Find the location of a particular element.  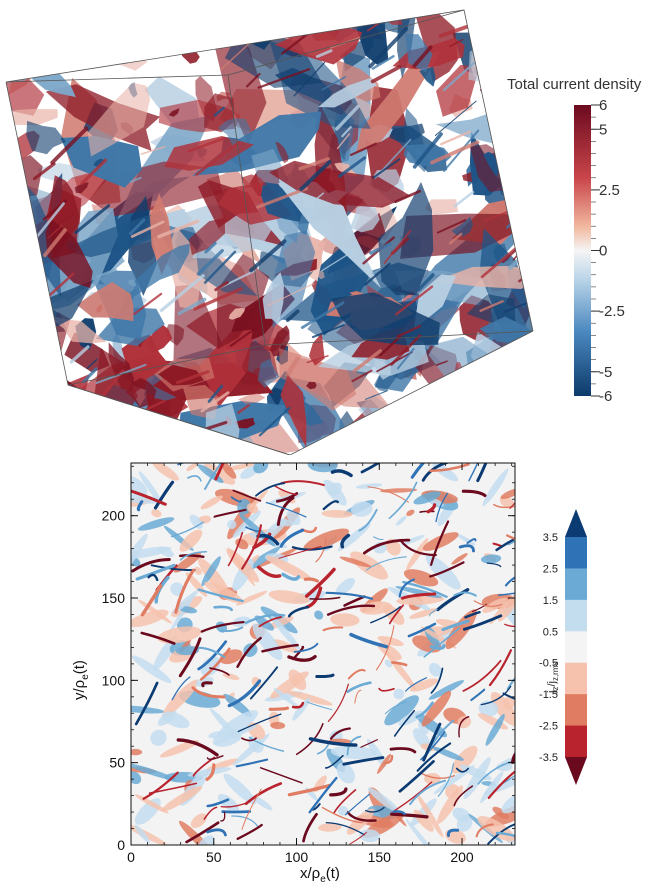

x-tick-label: 50 is located at coordinates (214, 857).